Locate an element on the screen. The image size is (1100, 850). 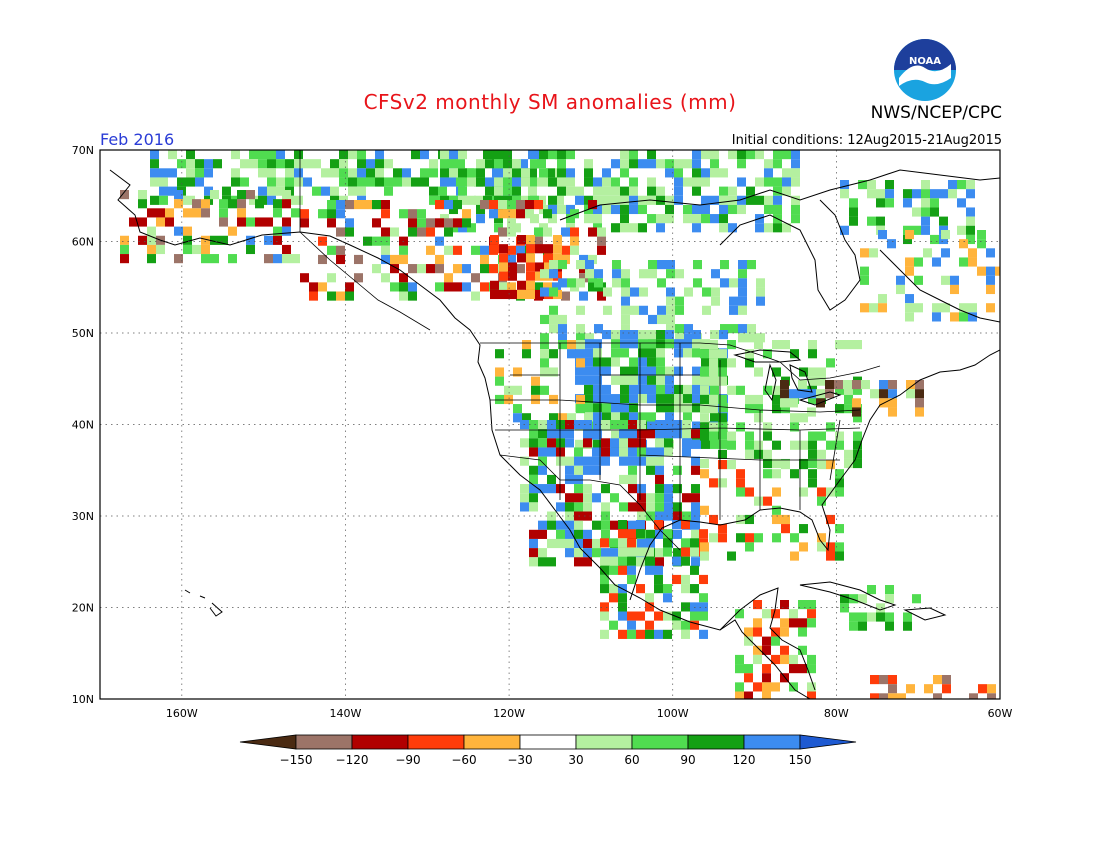
state-lines is located at coordinates (675, 431).